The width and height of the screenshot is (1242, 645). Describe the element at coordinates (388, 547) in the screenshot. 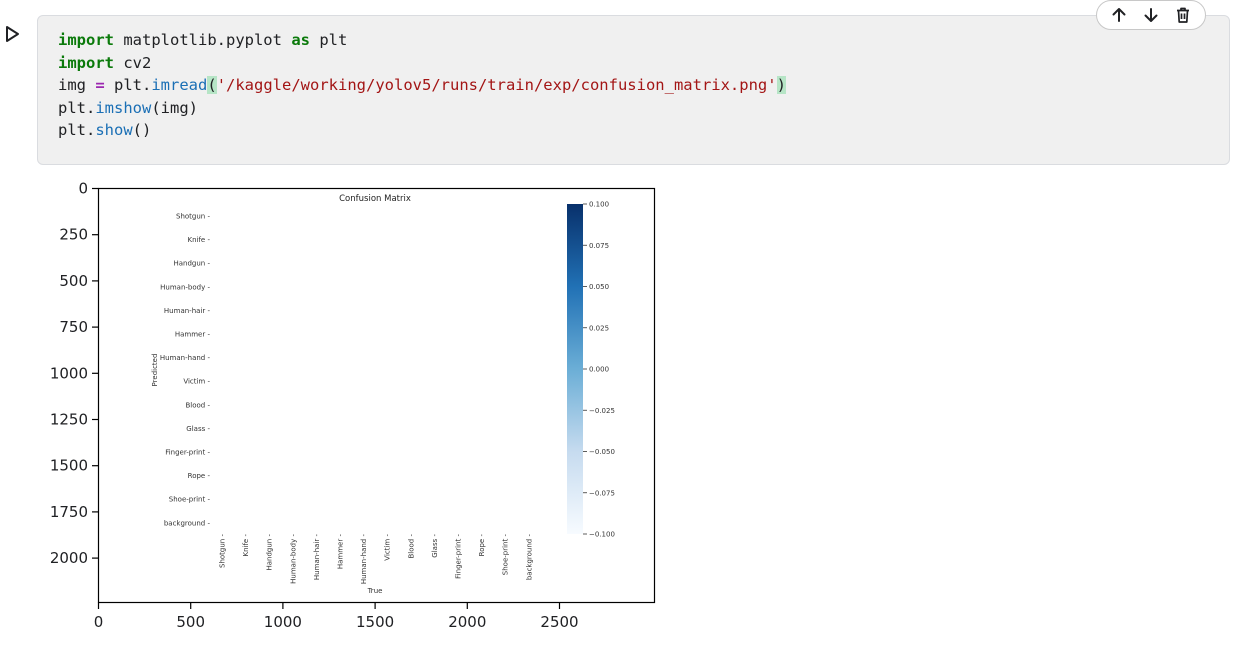

I see `true-class-label: Victim -` at that location.